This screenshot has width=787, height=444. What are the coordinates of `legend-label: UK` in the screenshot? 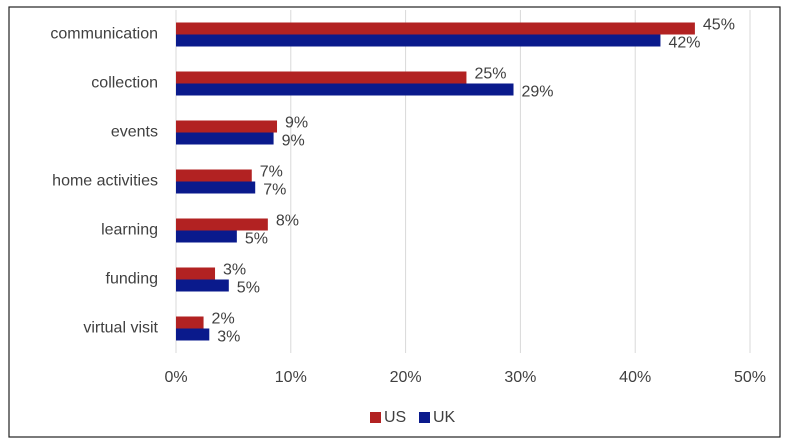 It's located at (444, 417).